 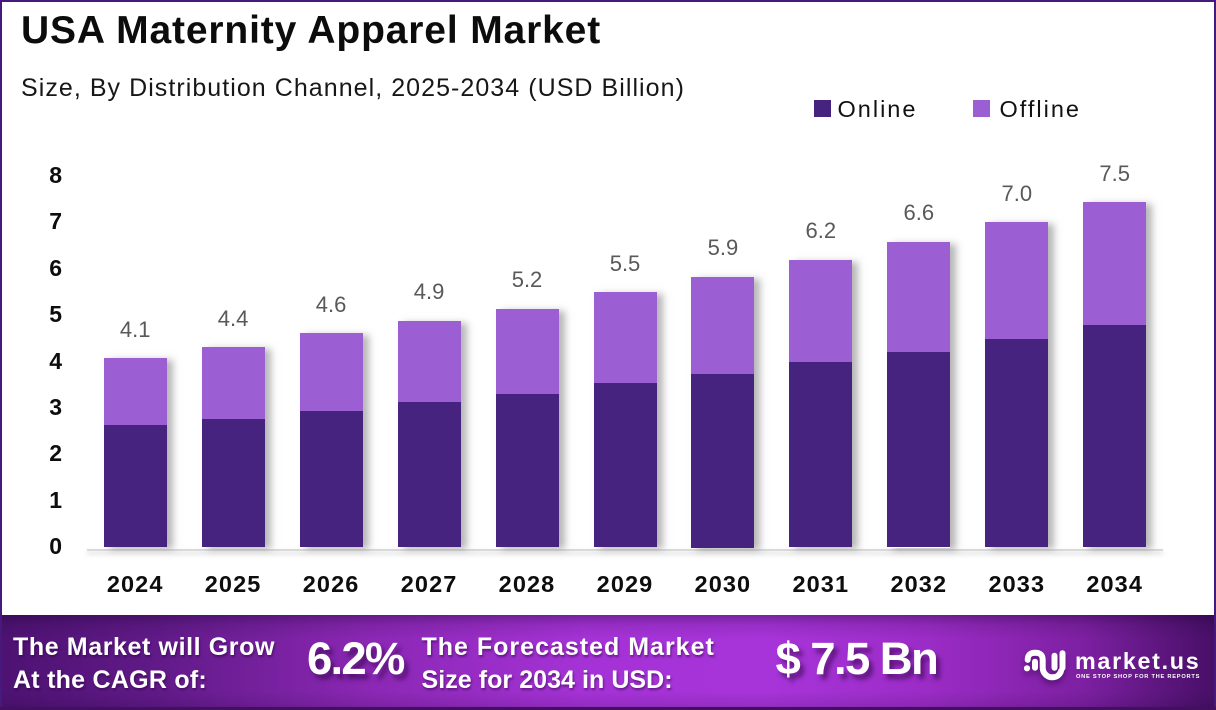 What do you see at coordinates (1137, 661) in the screenshot?
I see `svg-text: market.us` at bounding box center [1137, 661].